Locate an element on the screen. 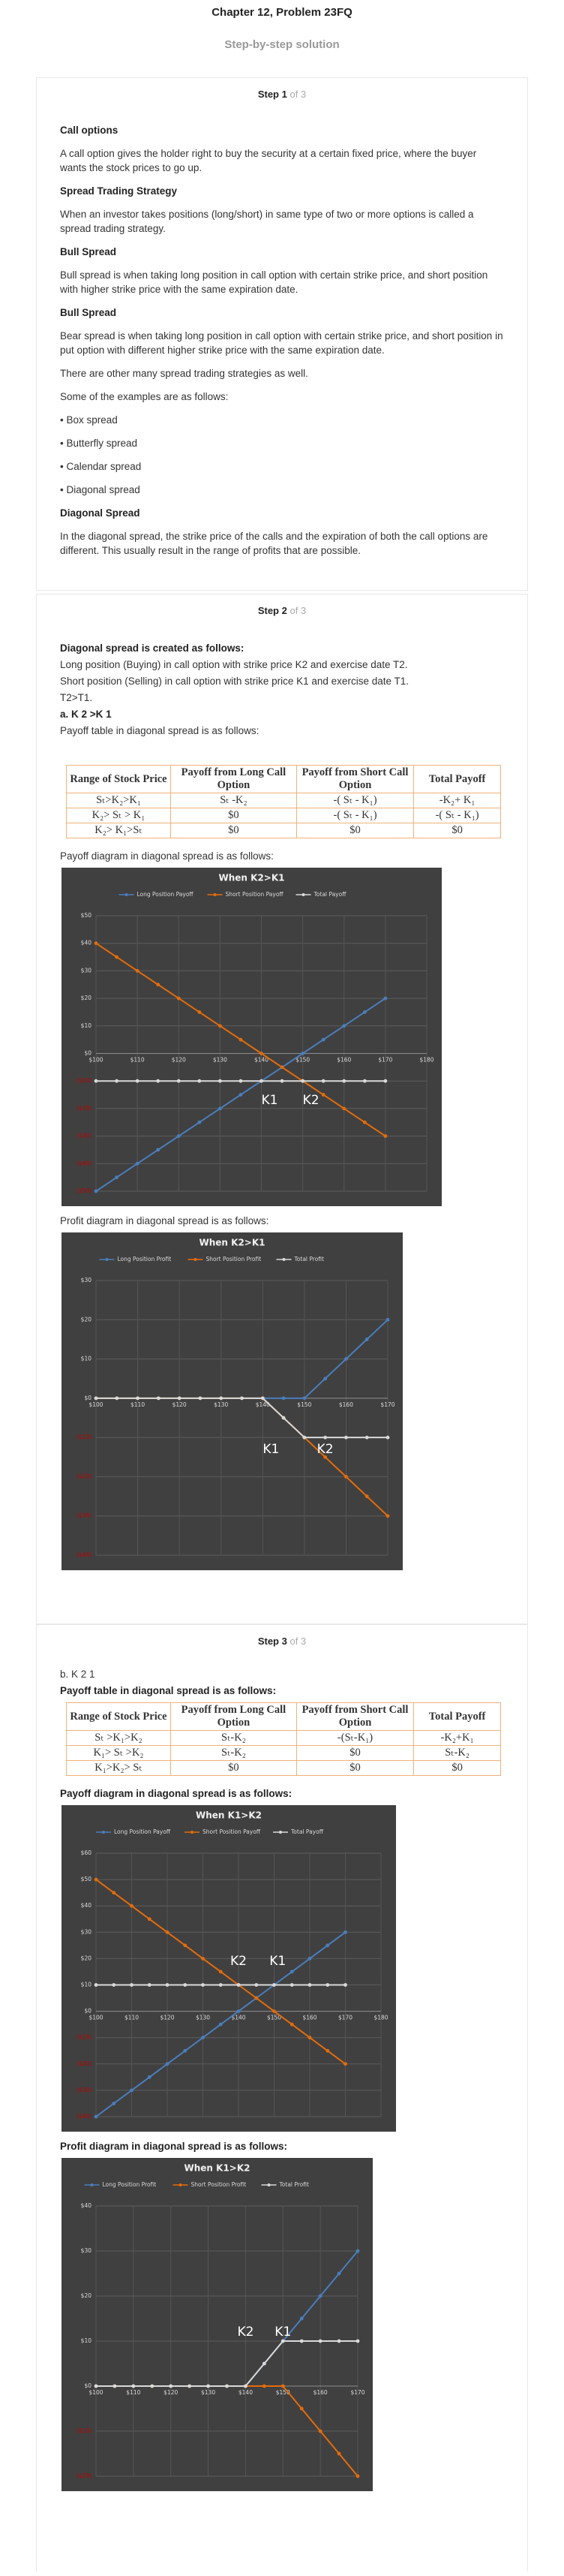 The height and width of the screenshot is (2576, 564). y-tick-label: ($20) is located at coordinates (84, 2063).